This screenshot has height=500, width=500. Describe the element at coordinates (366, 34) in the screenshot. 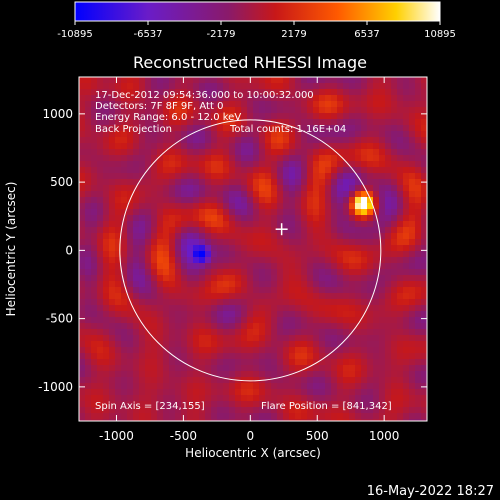

I see `colorbar-tick-label: 6537` at that location.